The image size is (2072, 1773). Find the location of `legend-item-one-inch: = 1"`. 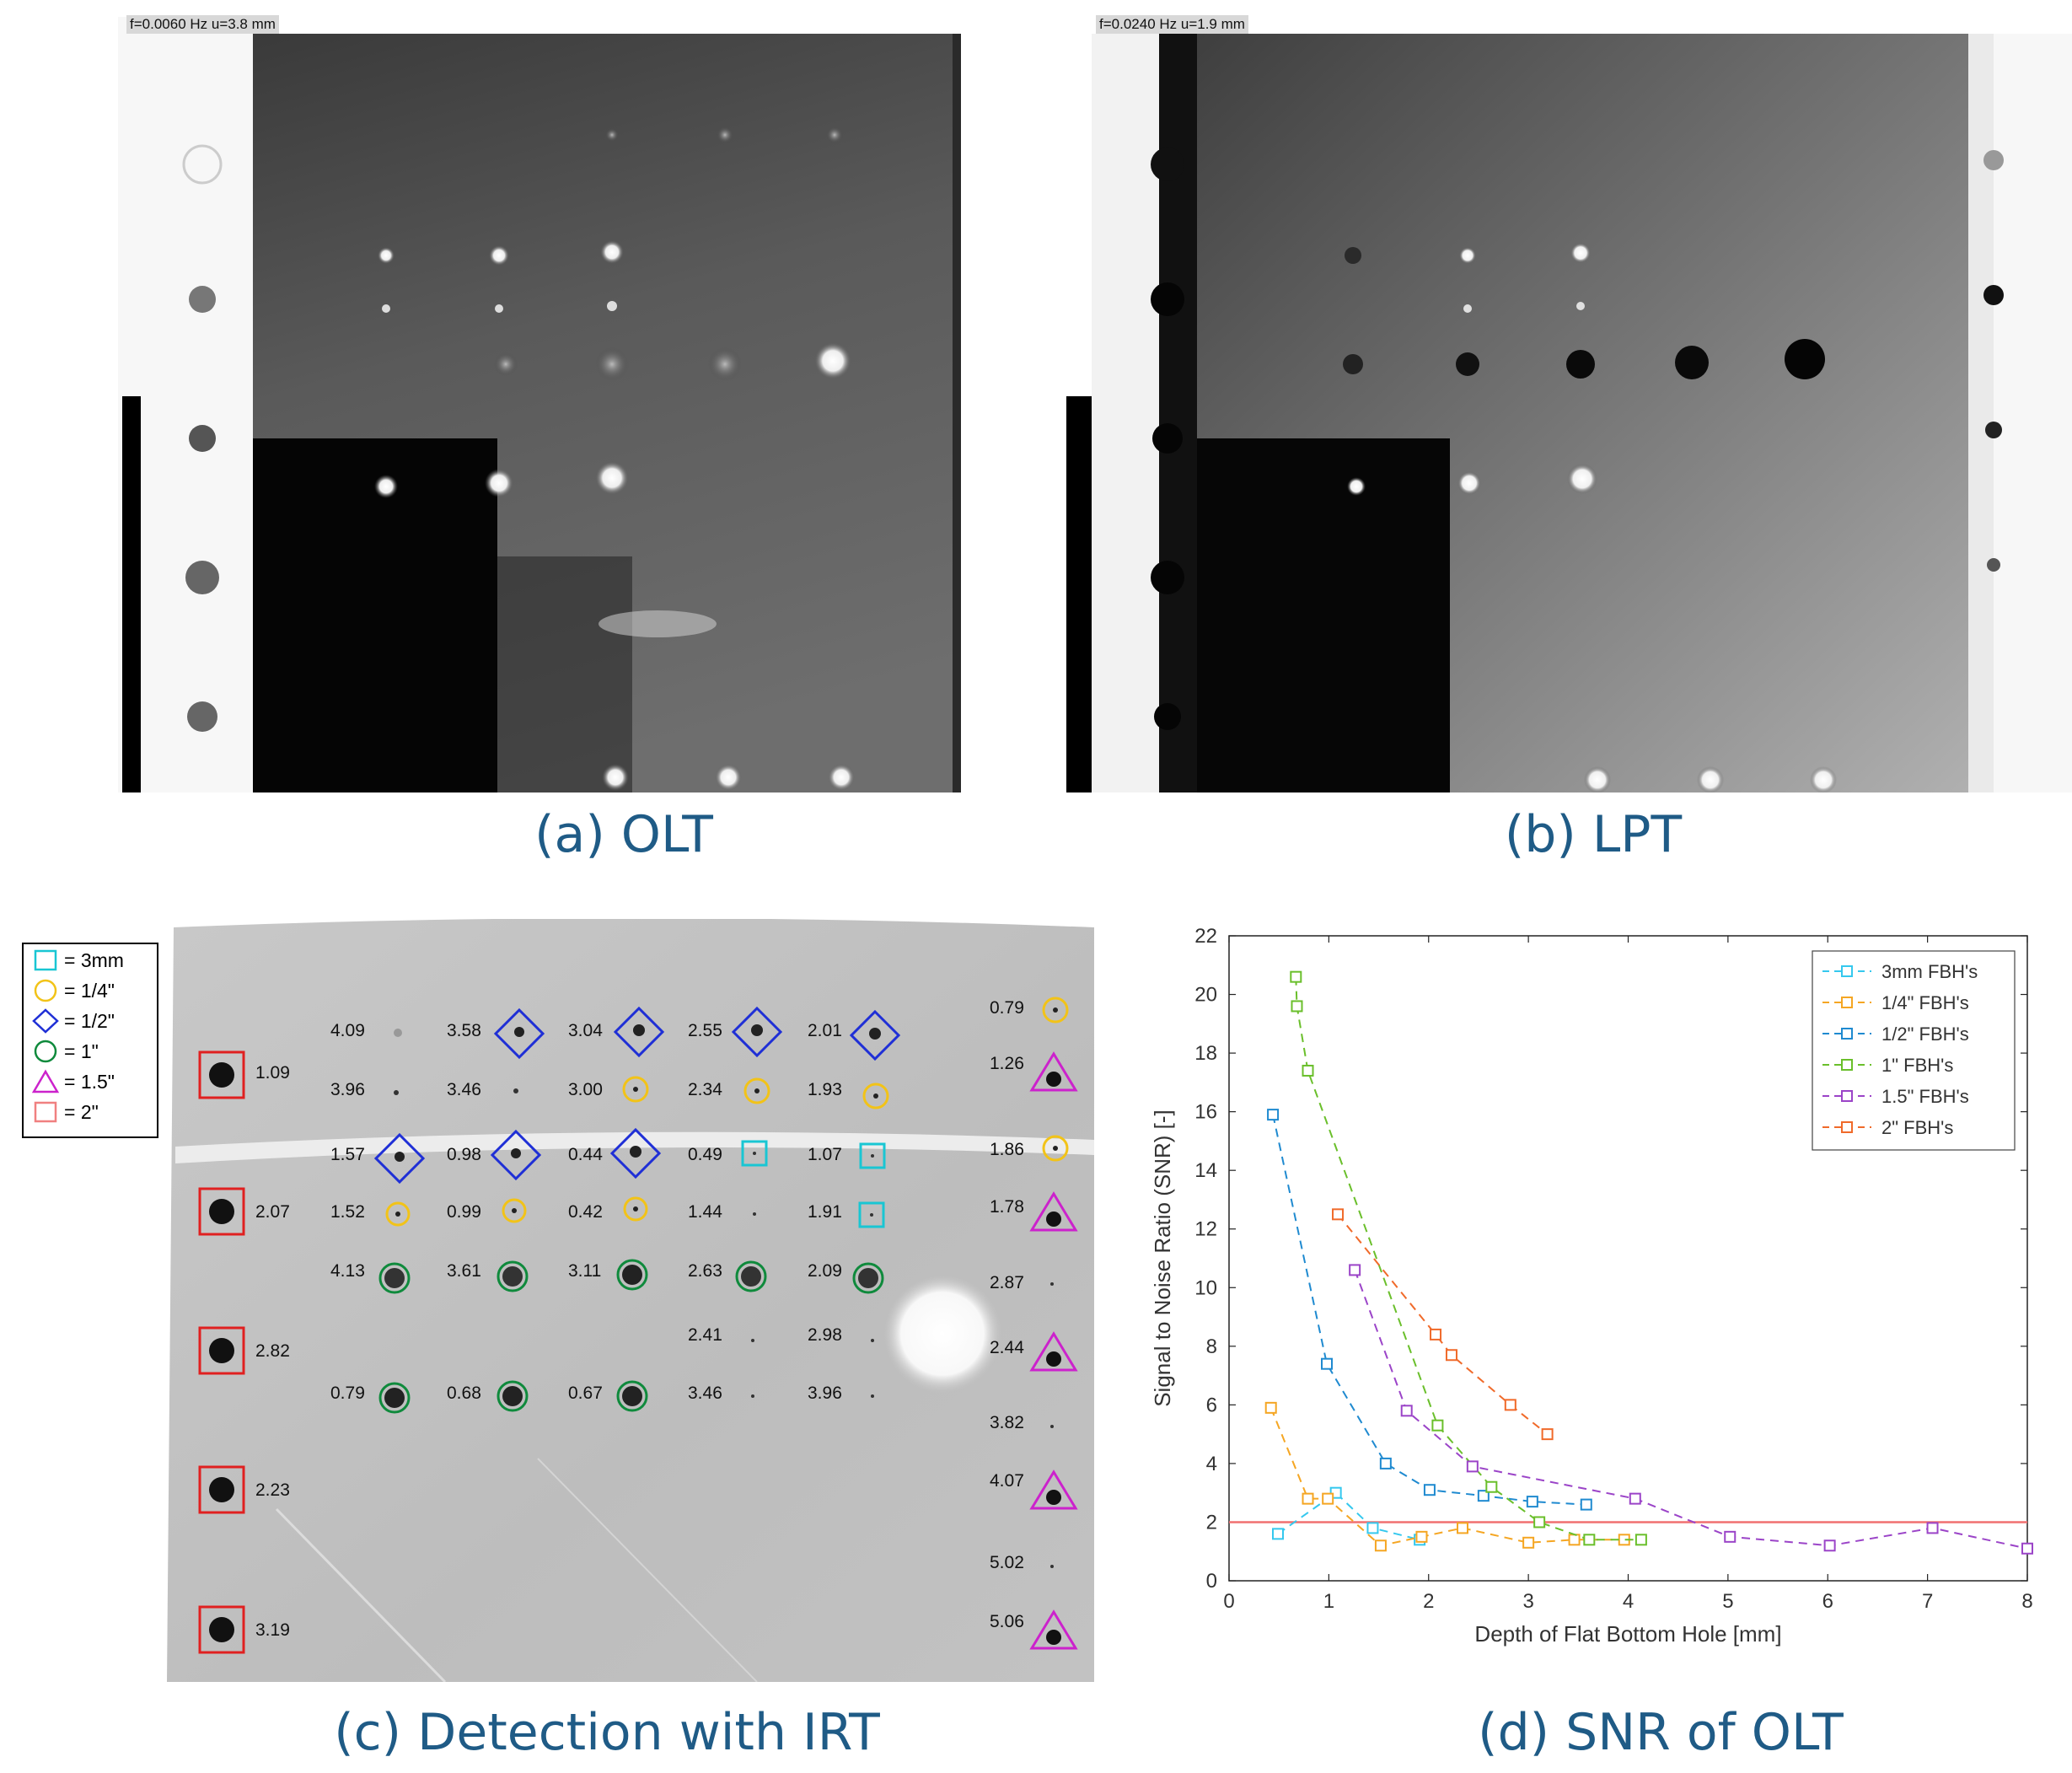

legend-item-one-inch: = 1" is located at coordinates (65, 1051).